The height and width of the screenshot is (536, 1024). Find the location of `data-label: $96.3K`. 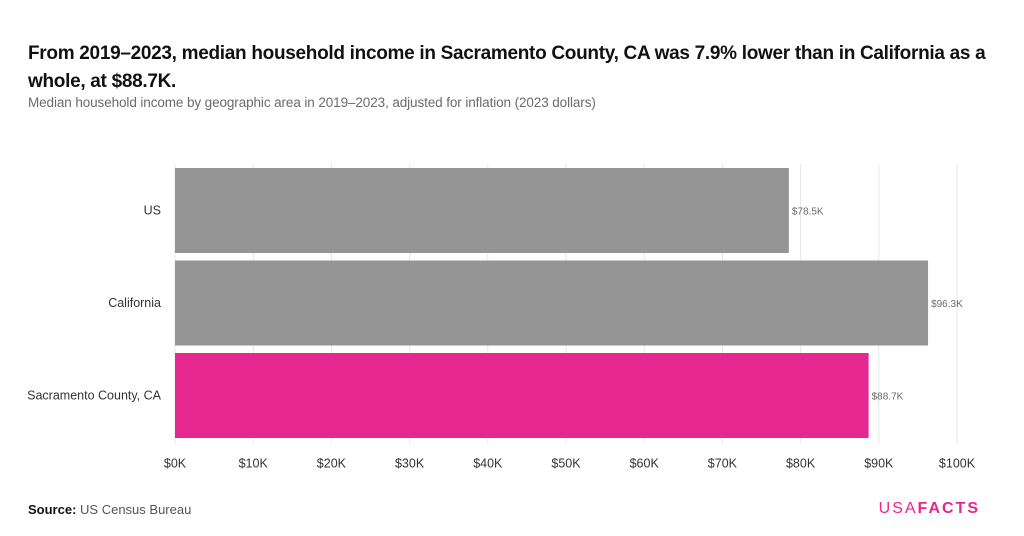

data-label: $96.3K is located at coordinates (947, 304).